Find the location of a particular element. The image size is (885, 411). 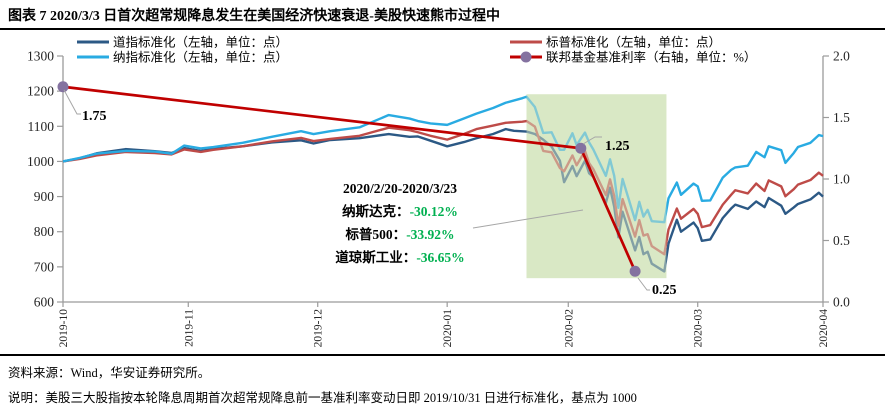

legend-label-3: 联邦基金基准利率（右轴，单位：%） is located at coordinates (651, 57).